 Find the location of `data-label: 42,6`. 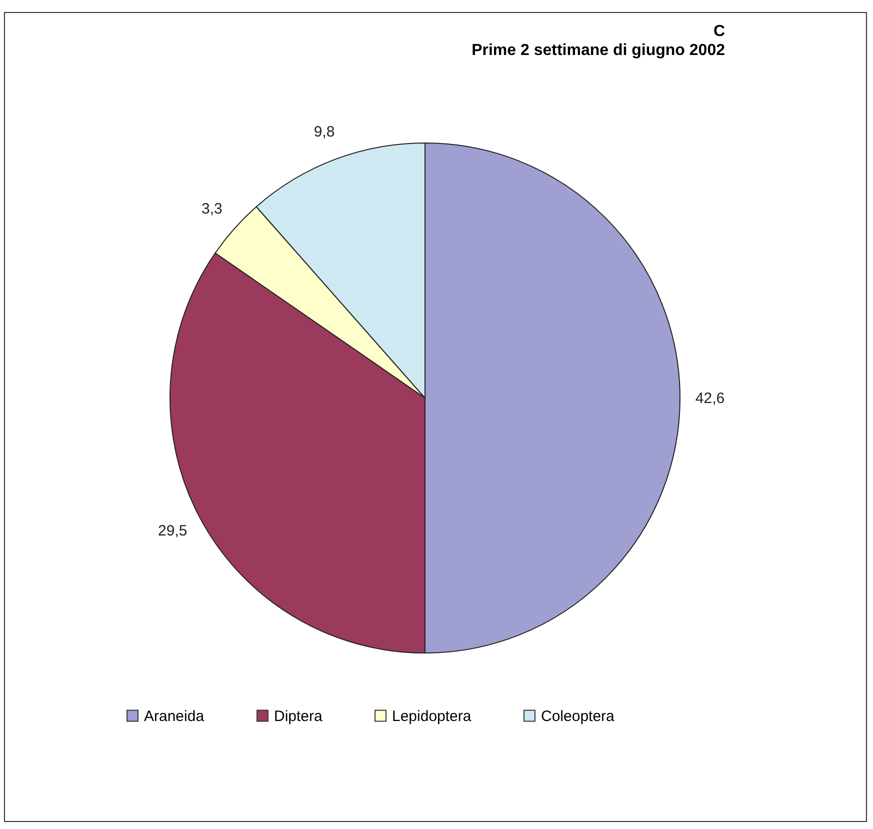

data-label: 42,6 is located at coordinates (710, 398).